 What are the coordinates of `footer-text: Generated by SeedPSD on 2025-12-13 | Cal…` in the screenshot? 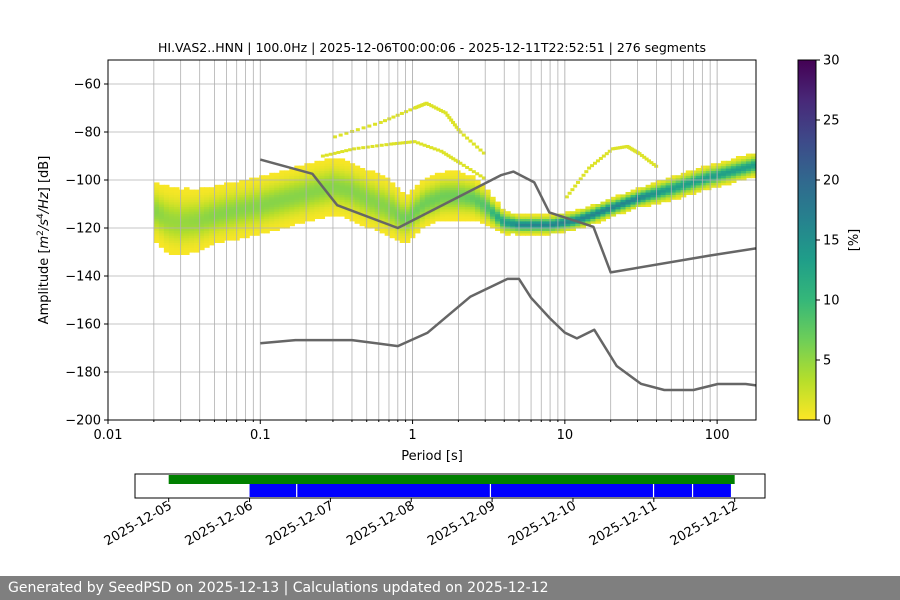 It's located at (278, 588).